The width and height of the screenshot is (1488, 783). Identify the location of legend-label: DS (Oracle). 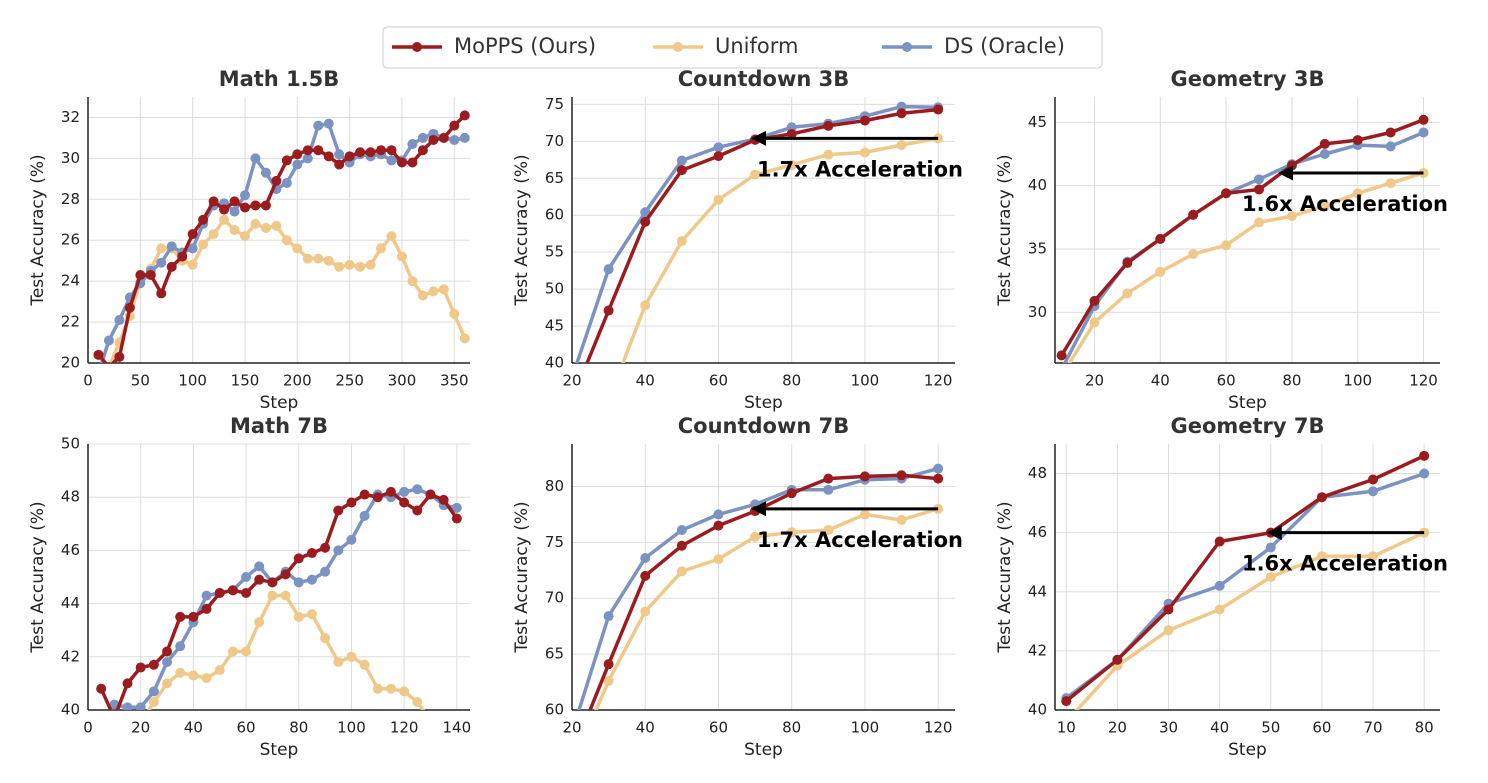
(1004, 46).